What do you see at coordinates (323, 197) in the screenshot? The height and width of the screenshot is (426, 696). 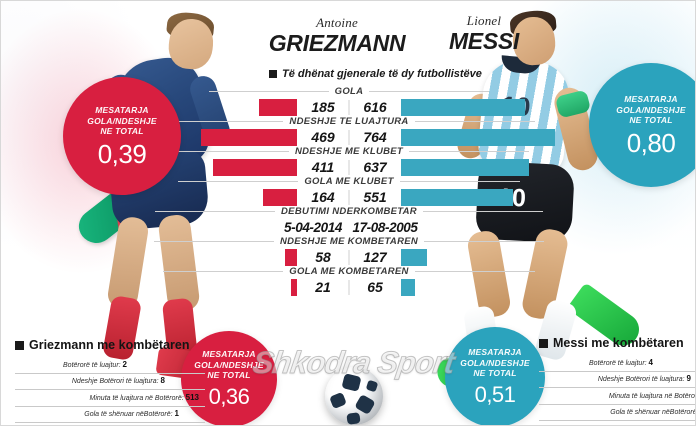 I see `stat-value-griezmann: 164` at bounding box center [323, 197].